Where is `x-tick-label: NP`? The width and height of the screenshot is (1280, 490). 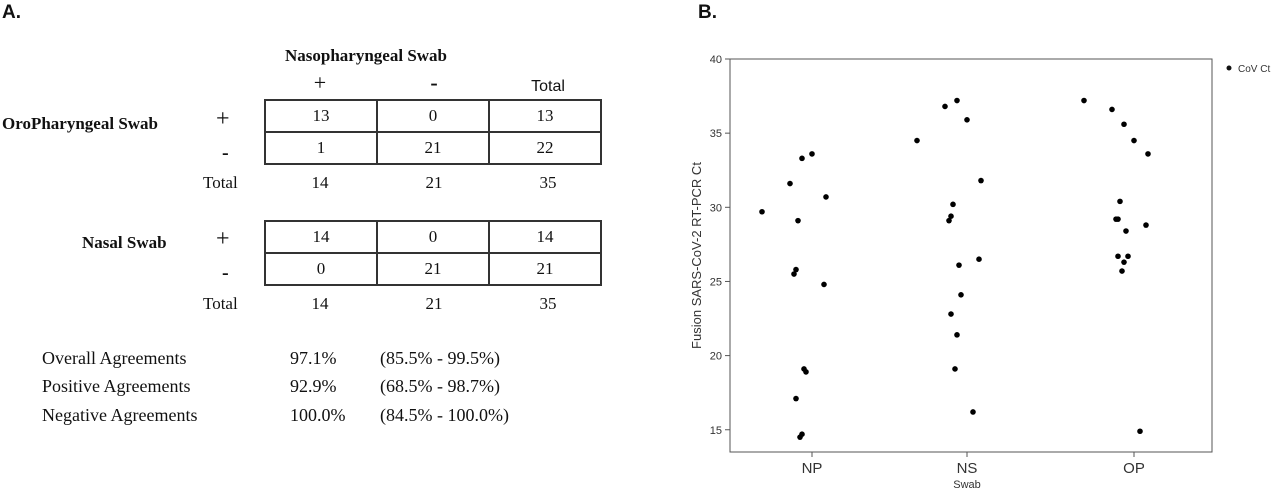
x-tick-label: NP is located at coordinates (812, 468).